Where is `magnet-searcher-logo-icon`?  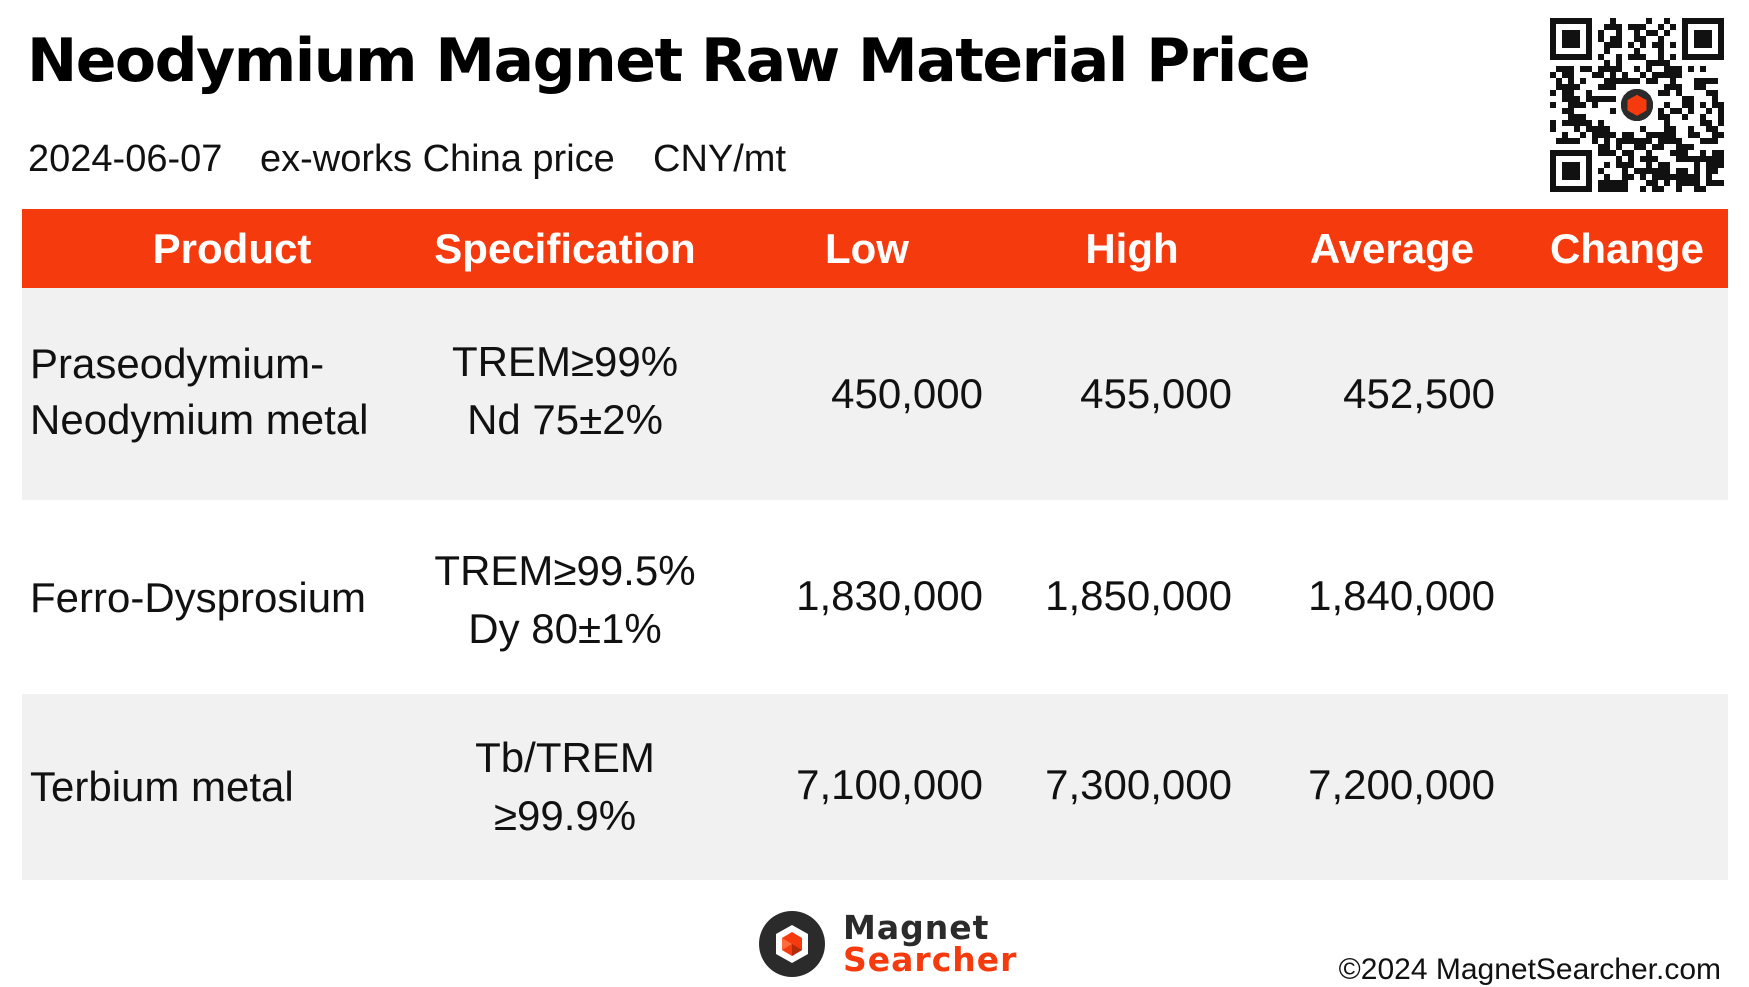 magnet-searcher-logo-icon is located at coordinates (792, 944).